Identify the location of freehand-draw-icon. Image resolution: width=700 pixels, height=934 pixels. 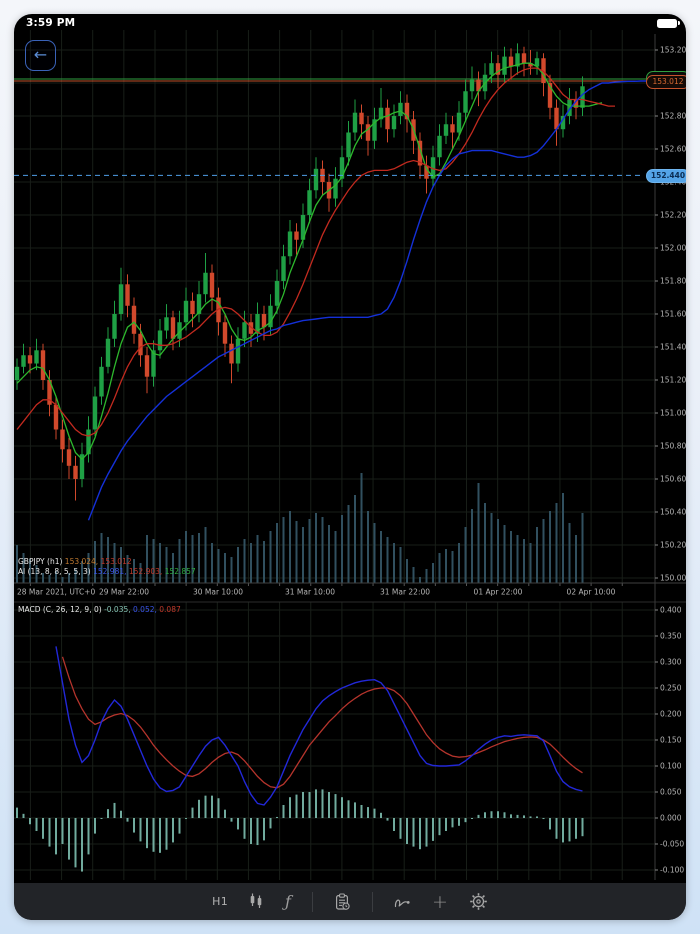
(402, 903).